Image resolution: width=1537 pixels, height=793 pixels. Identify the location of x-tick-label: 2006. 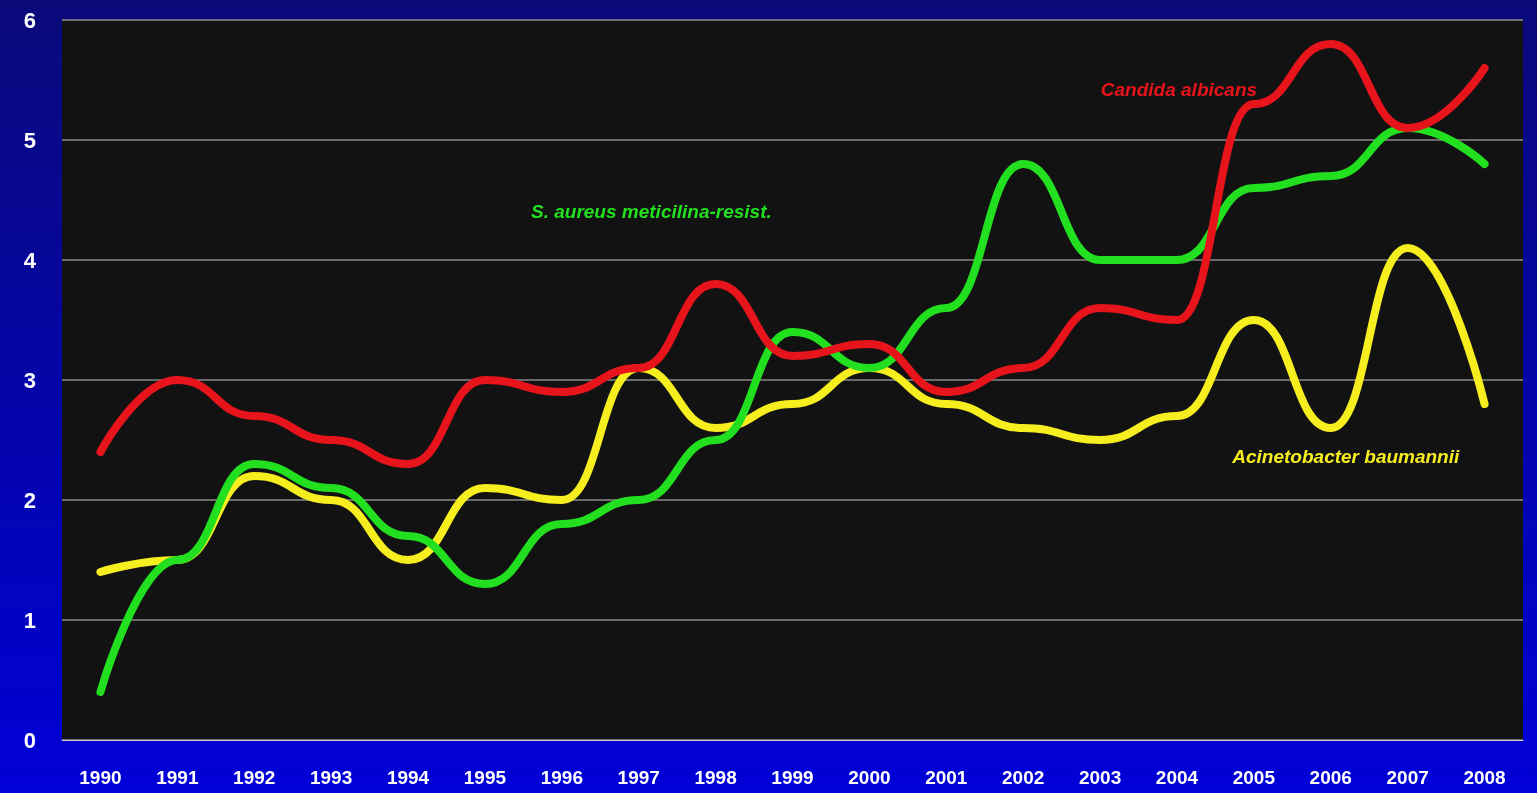
(1330, 777).